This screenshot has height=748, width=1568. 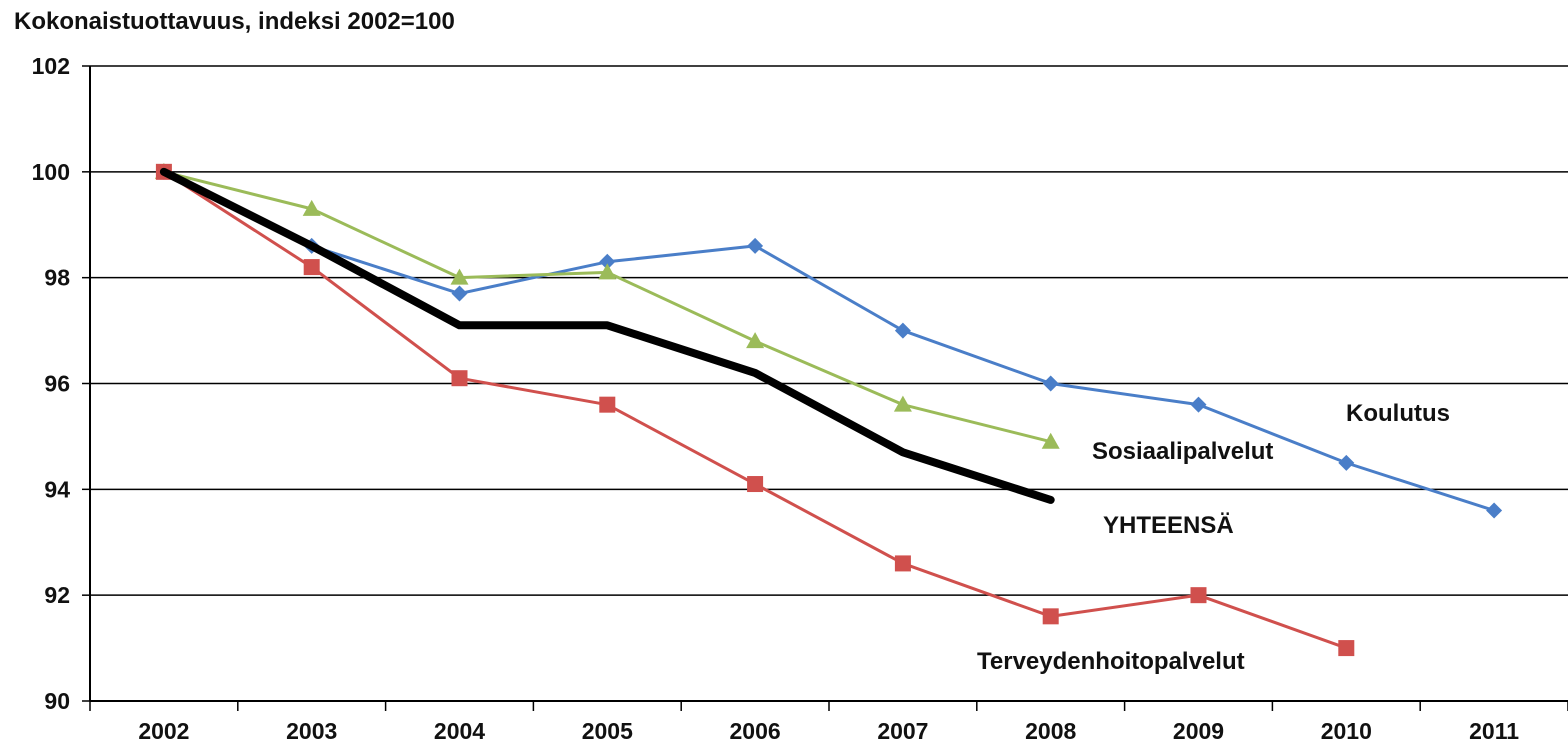 What do you see at coordinates (57, 384) in the screenshot?
I see `y-tick-label: 96` at bounding box center [57, 384].